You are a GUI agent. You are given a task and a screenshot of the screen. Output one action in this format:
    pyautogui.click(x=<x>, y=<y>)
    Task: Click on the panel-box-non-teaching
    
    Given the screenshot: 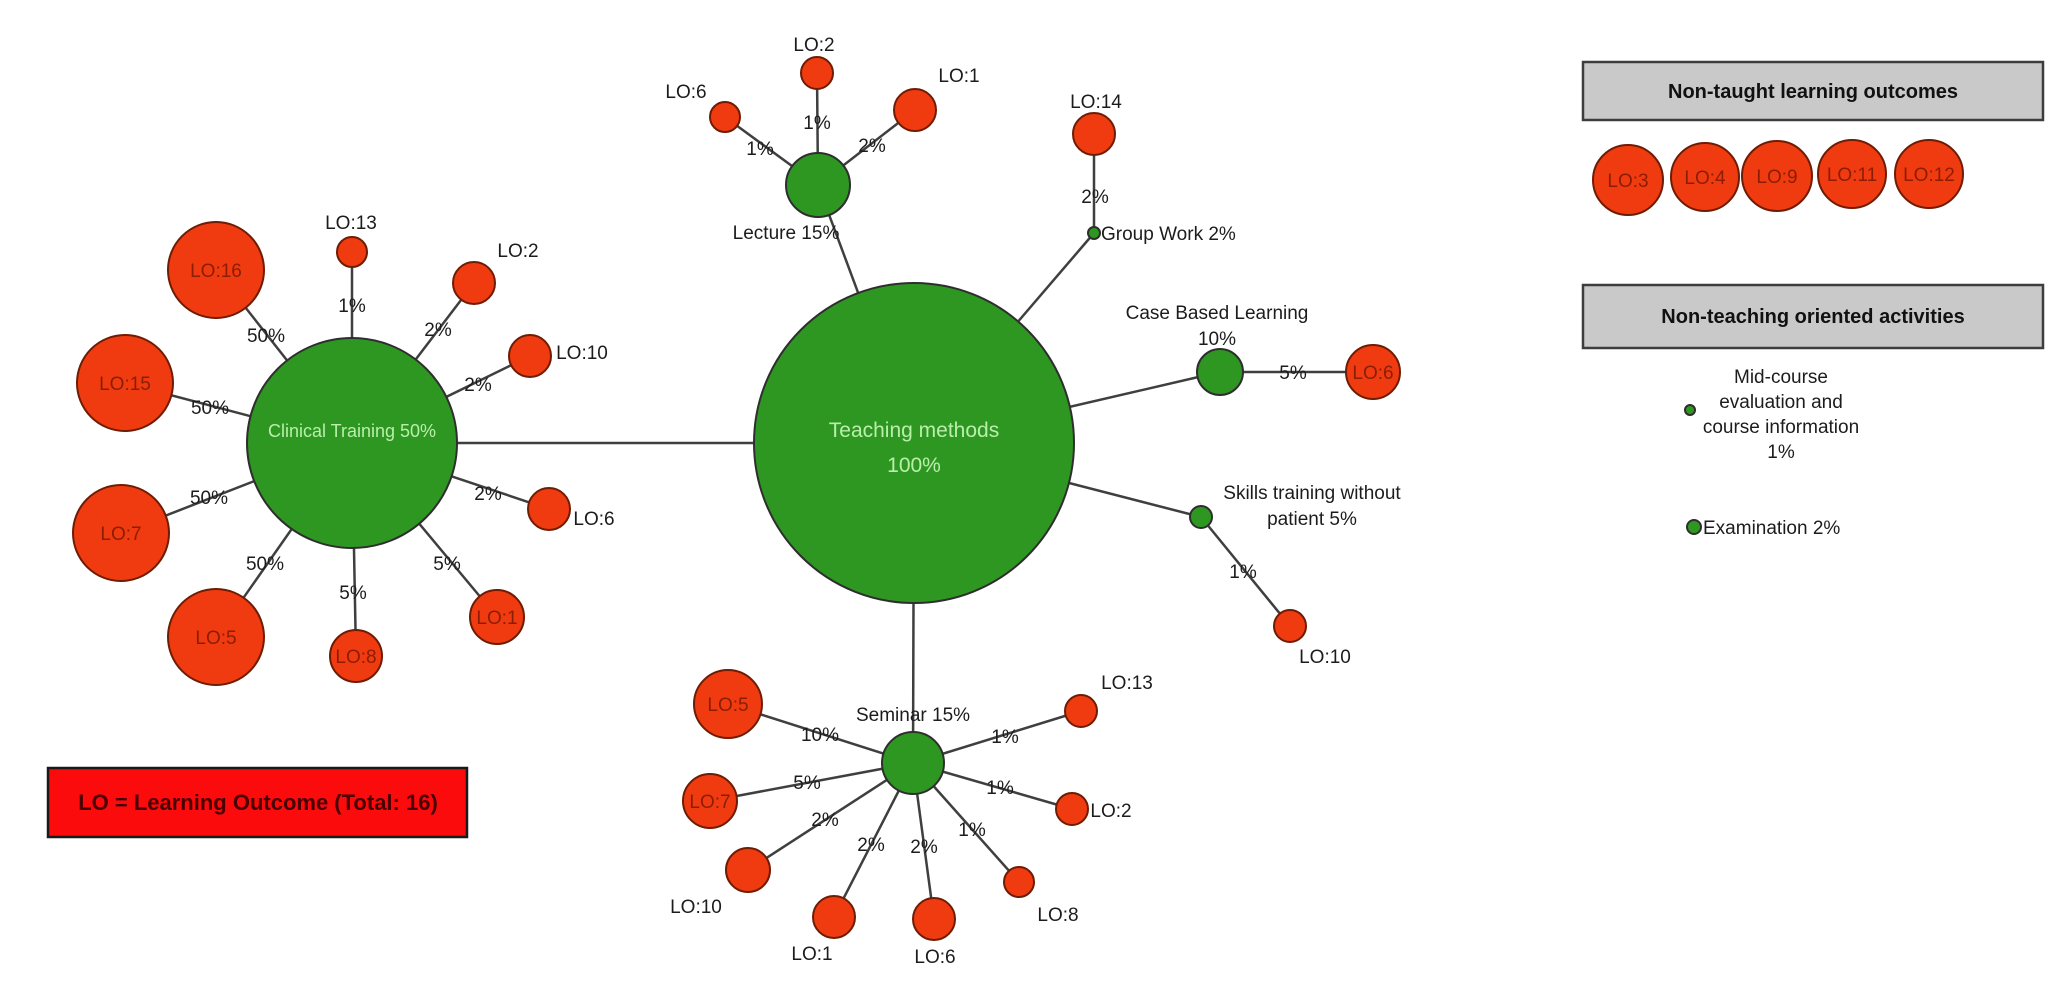 What is the action you would take?
    pyautogui.click(x=1813, y=316)
    